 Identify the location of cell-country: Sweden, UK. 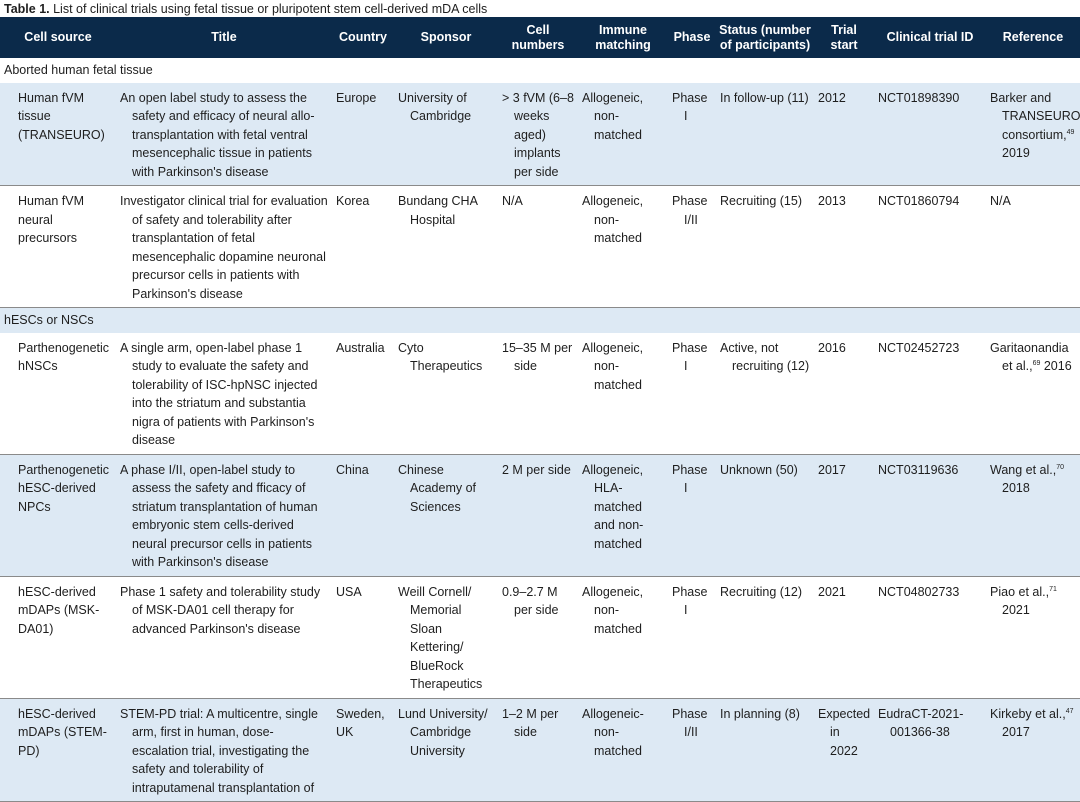
(360, 723).